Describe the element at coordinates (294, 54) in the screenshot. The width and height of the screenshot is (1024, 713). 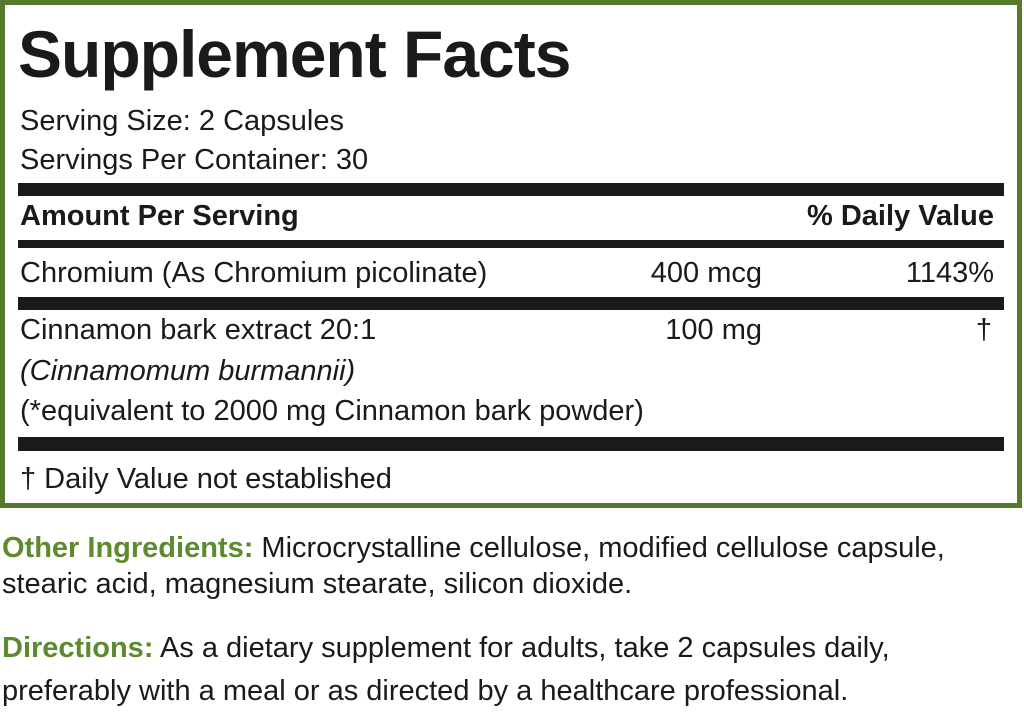
I see `panel-title: Supplement Facts` at that location.